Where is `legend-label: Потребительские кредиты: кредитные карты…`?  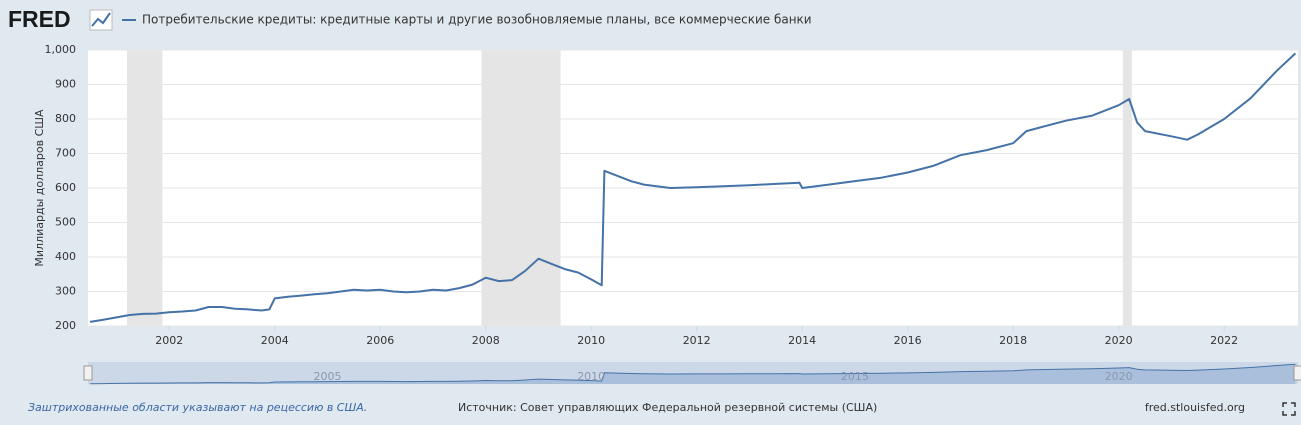
legend-label: Потребительские кредиты: кредитные карты… is located at coordinates (477, 20).